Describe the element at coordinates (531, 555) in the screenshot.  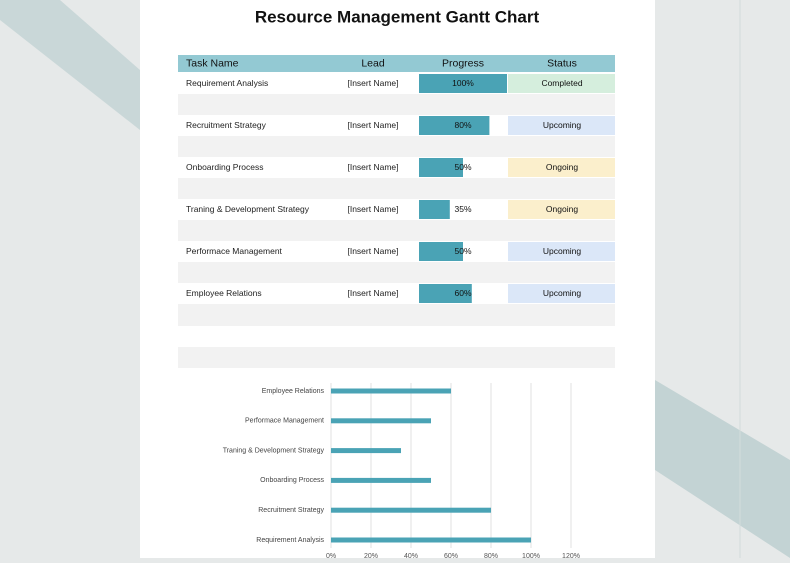
I see `x-tick-label: 100%` at that location.